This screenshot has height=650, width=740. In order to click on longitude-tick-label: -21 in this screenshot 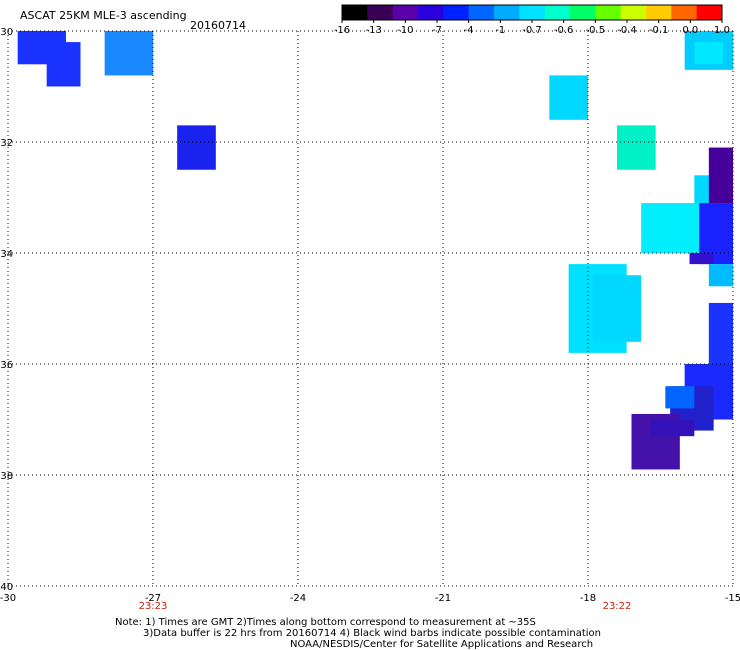, I will do `click(443, 598)`.